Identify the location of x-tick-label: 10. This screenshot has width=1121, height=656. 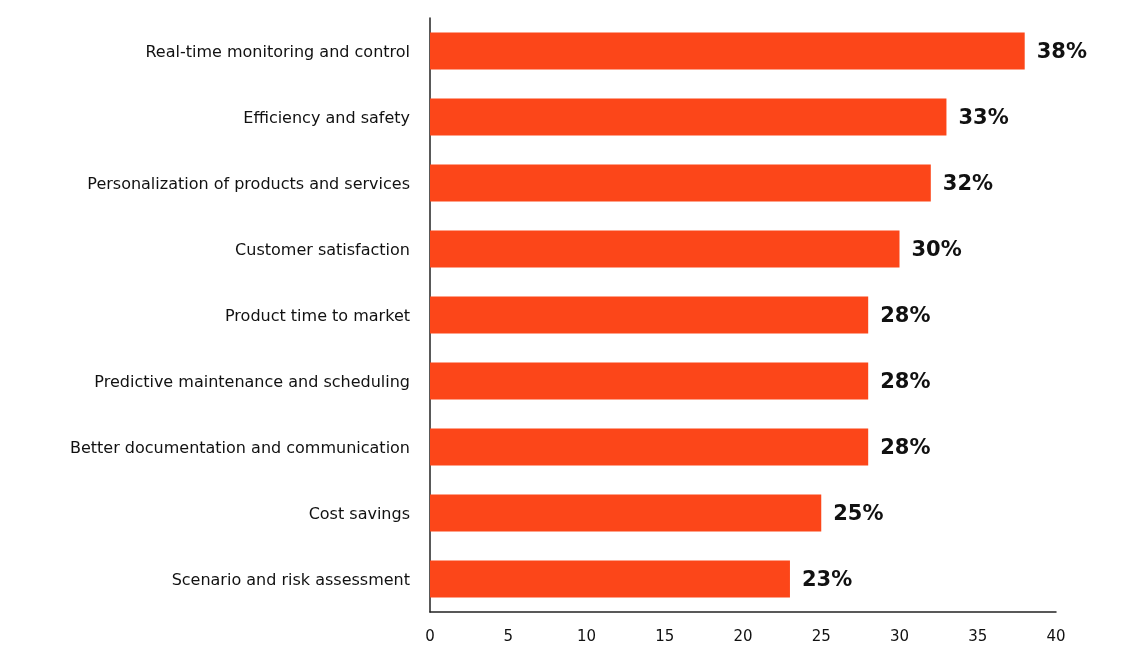
(586, 635).